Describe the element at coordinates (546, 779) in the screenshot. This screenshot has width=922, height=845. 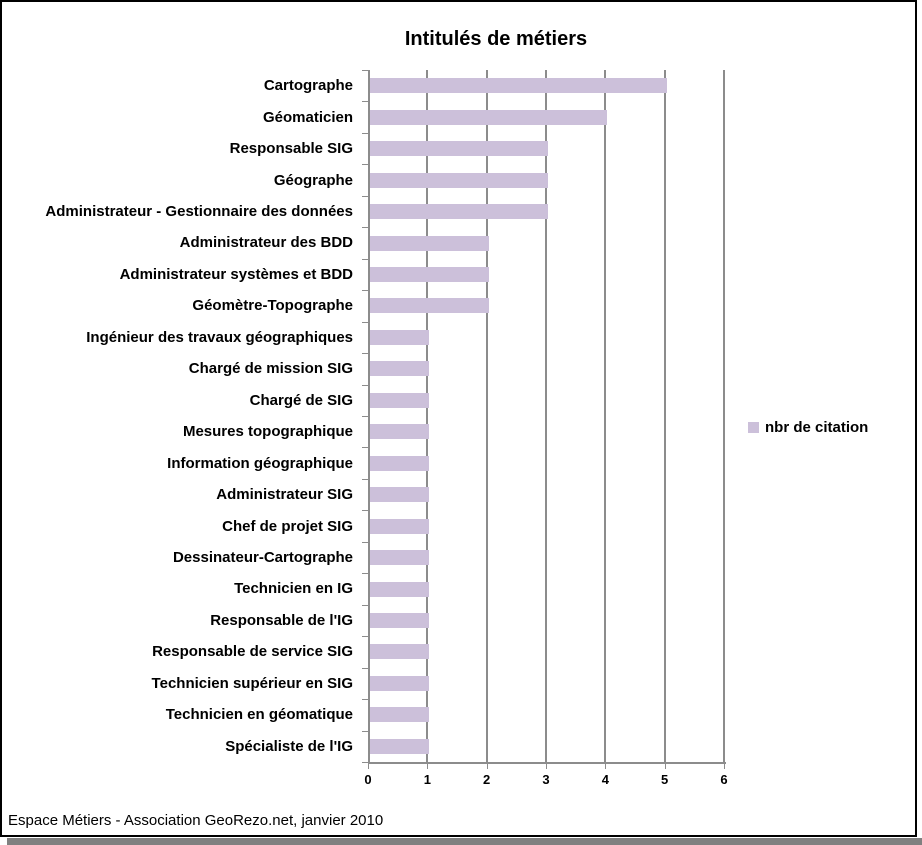
I see `value-tick-label: 3` at that location.